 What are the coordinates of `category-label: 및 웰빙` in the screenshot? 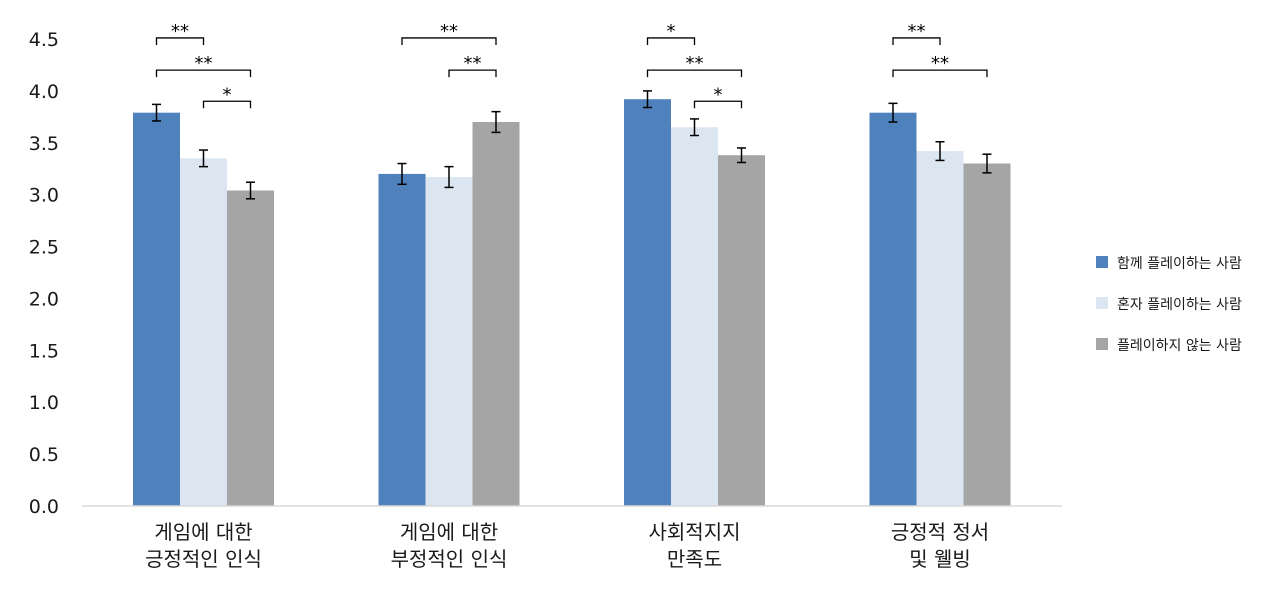 It's located at (940, 559).